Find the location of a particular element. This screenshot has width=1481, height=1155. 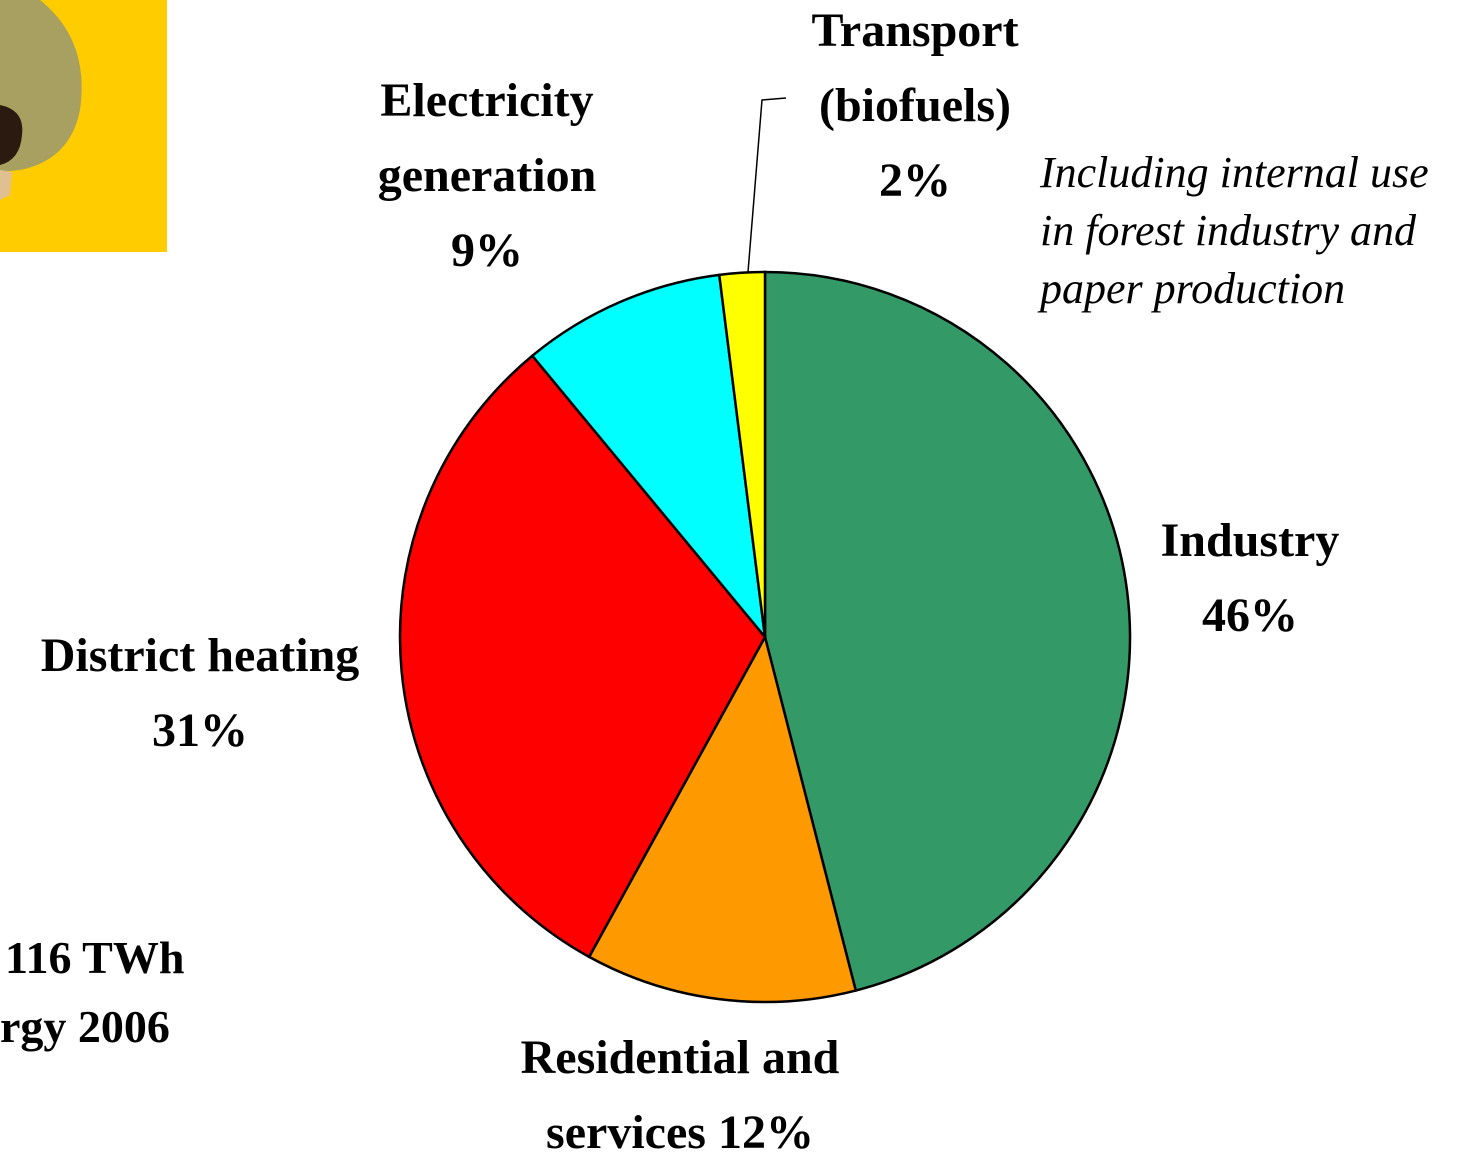

value-label: 9% is located at coordinates (487, 250).